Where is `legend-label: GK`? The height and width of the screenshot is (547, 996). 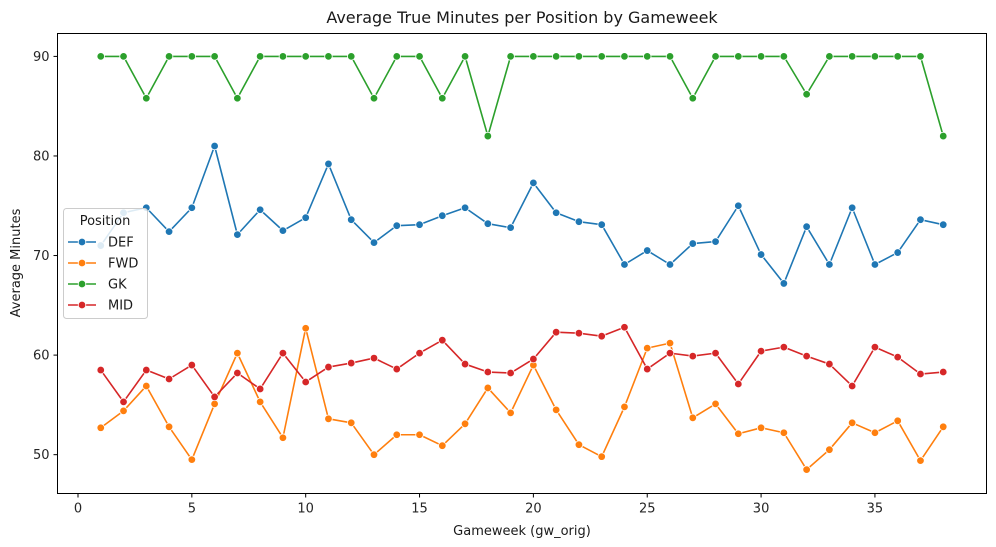 legend-label: GK is located at coordinates (117, 285).